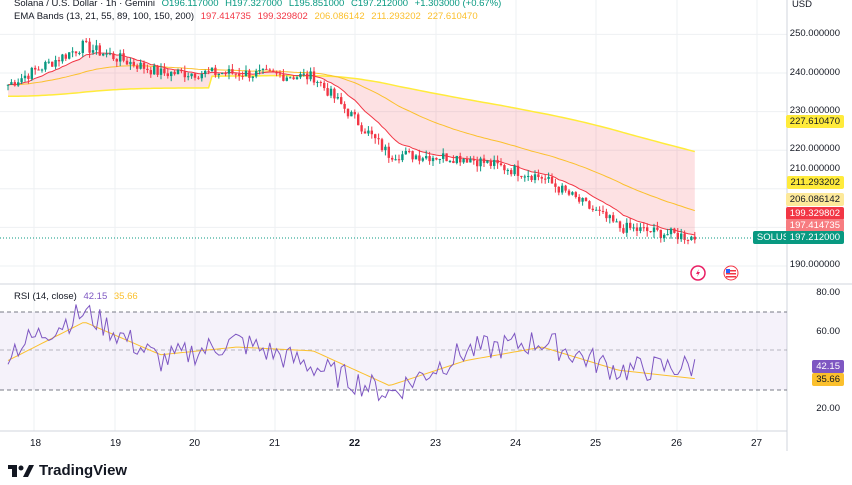 Image resolution: width=852 pixels, height=485 pixels. I want to click on ohlc-open: O196.117000, so click(190, 4).